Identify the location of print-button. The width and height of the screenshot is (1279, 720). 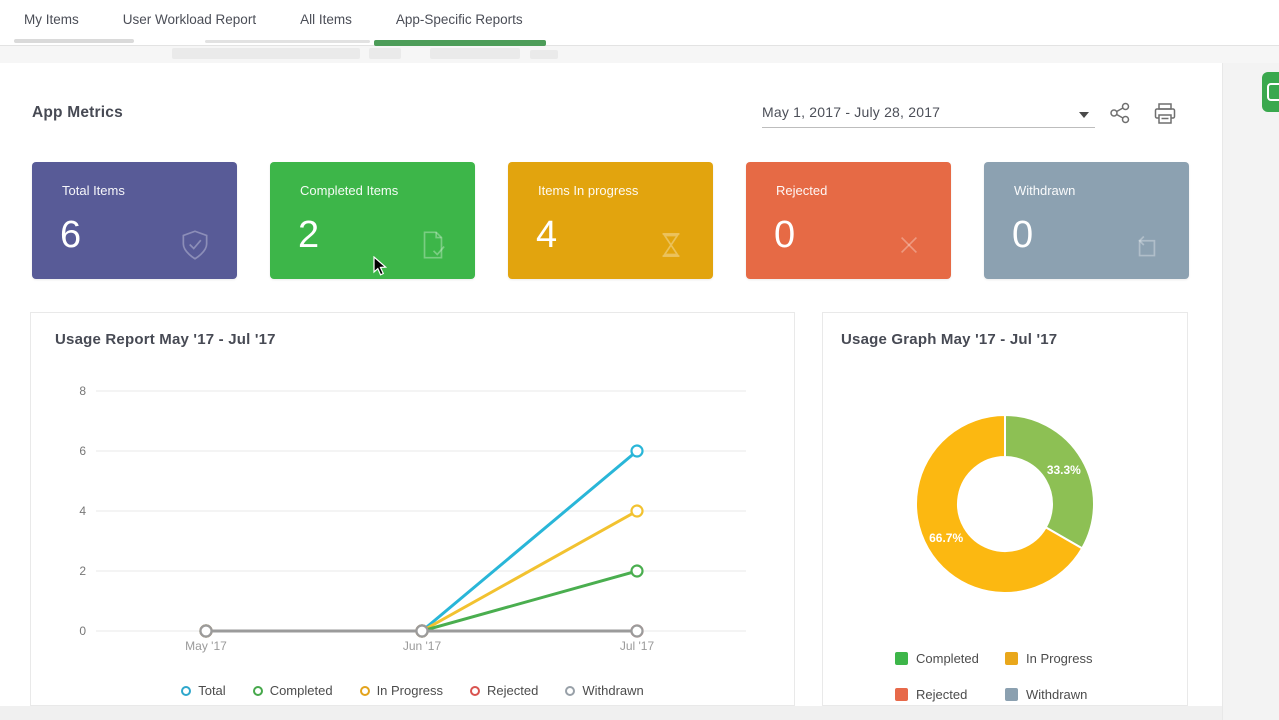
(1165, 114).